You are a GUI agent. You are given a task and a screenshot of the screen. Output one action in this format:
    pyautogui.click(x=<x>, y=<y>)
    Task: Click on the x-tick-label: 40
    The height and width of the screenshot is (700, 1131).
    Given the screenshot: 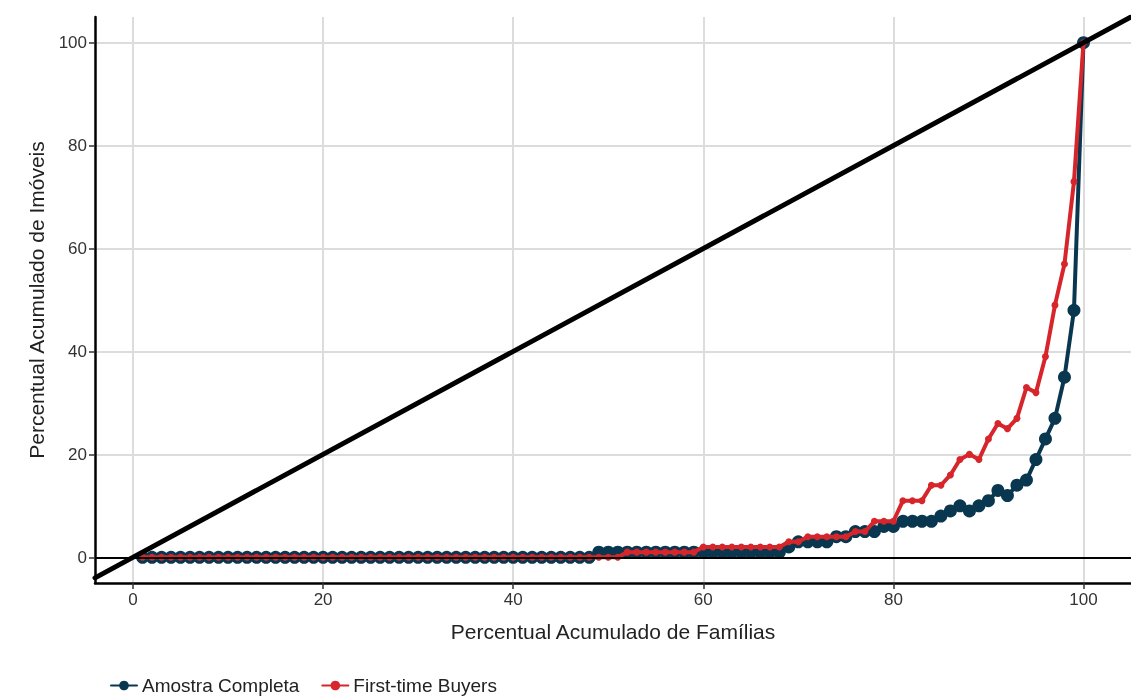 What is the action you would take?
    pyautogui.click(x=513, y=599)
    